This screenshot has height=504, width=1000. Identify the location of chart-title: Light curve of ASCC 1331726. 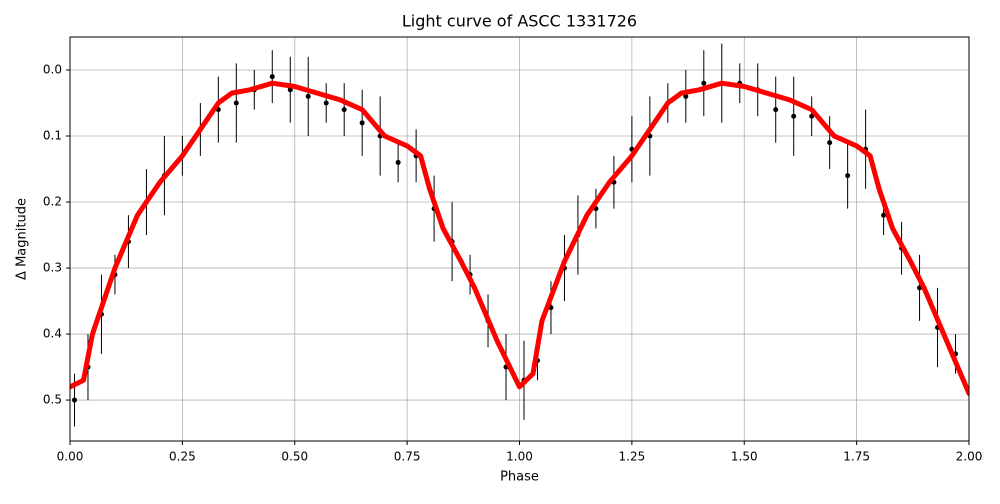
(519, 21).